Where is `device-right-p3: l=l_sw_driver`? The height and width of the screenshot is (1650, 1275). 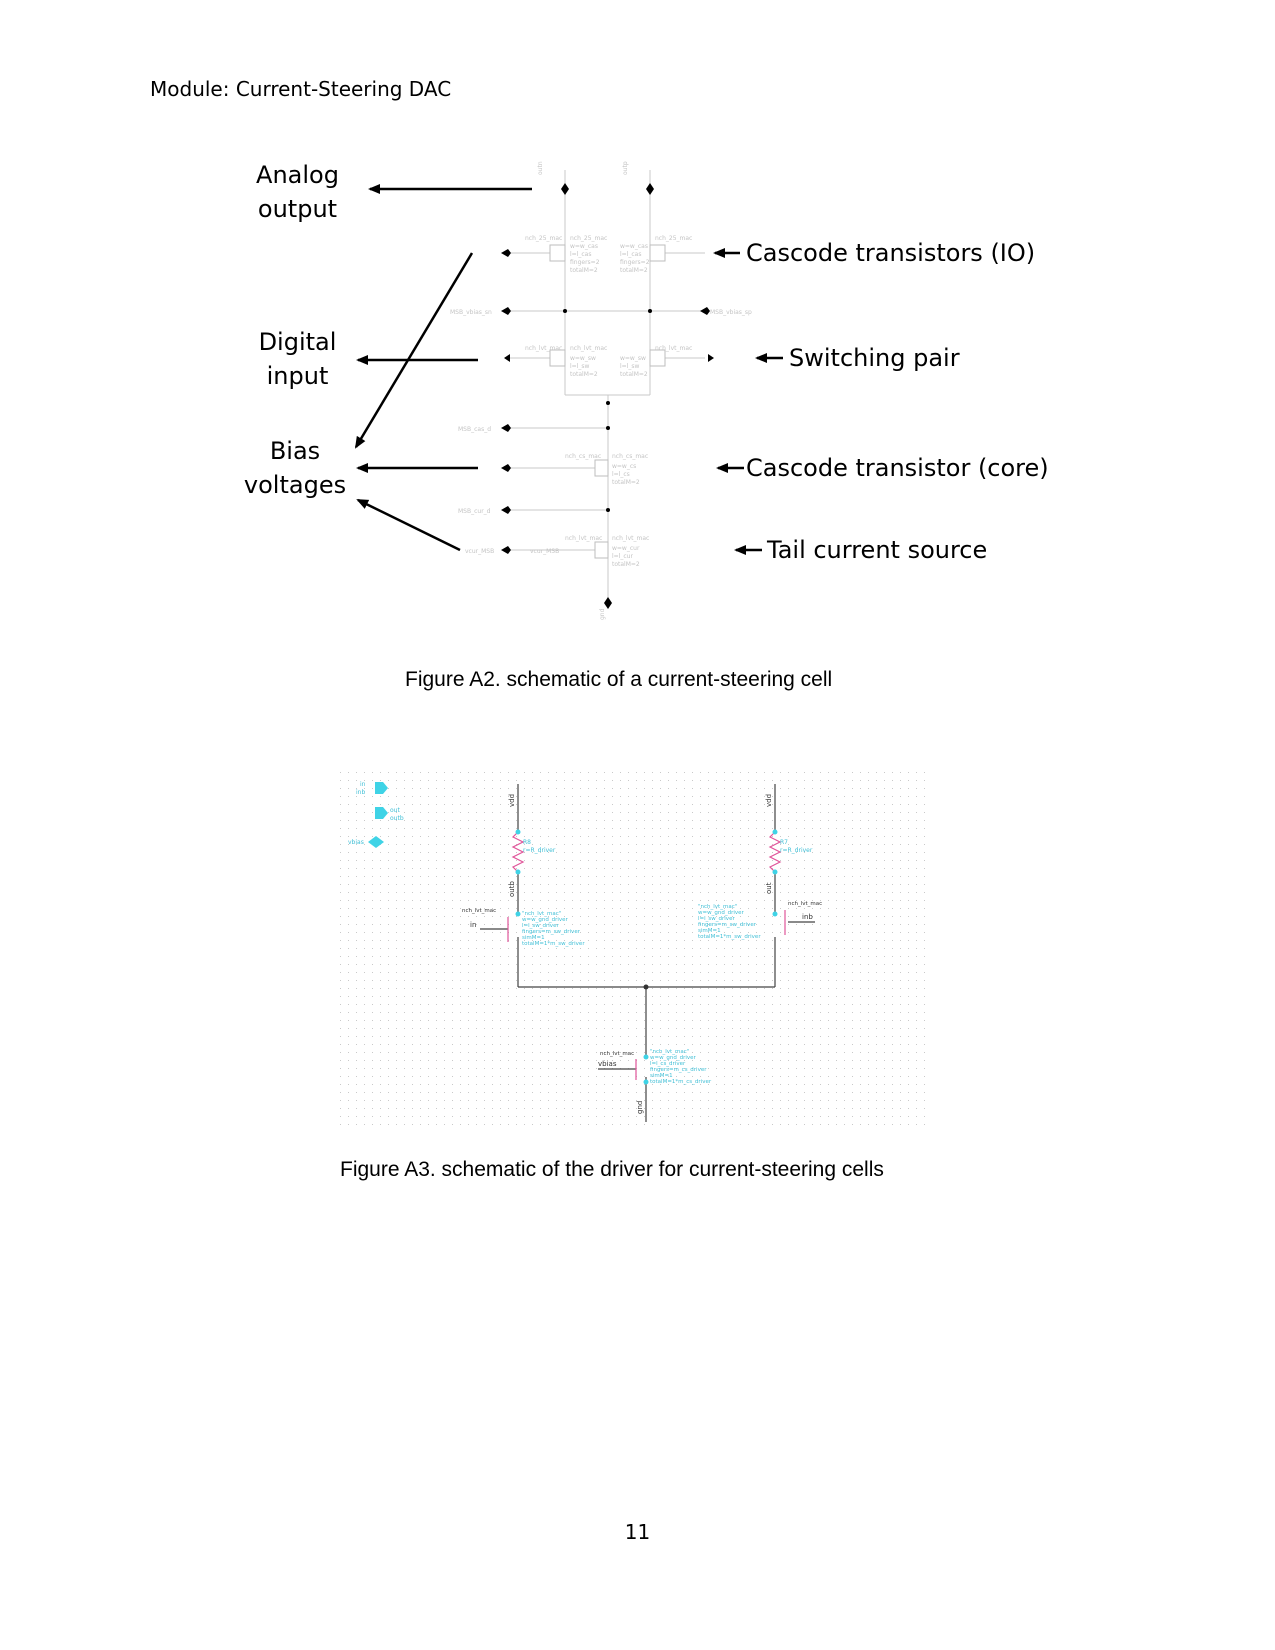
device-right-p3: l=l_sw_driver is located at coordinates (716, 919).